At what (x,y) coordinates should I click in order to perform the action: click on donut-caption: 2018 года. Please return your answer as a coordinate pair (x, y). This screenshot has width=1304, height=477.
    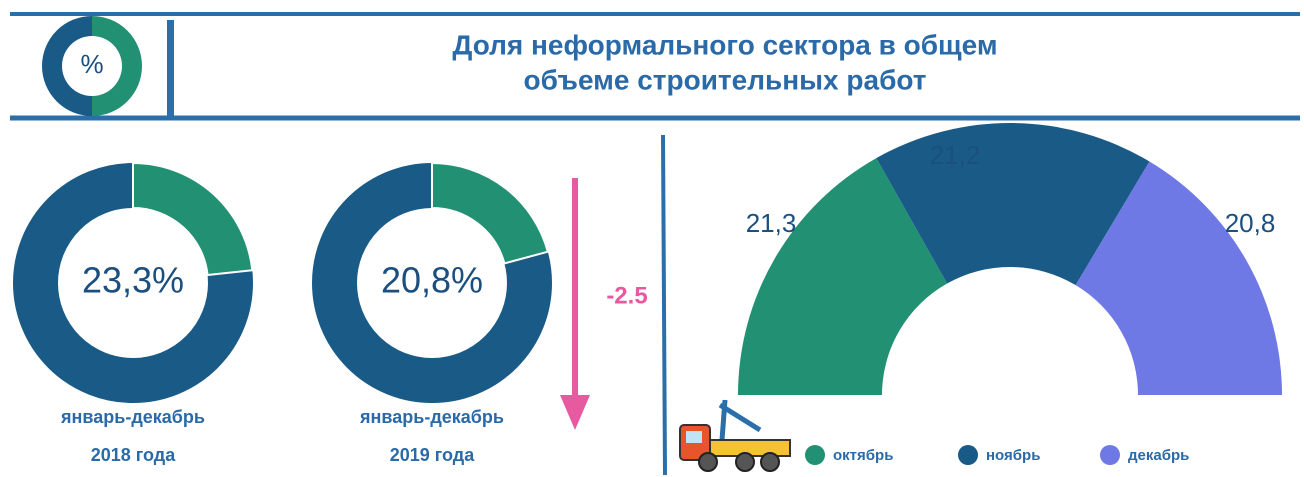
    Looking at the image, I should click on (133, 455).